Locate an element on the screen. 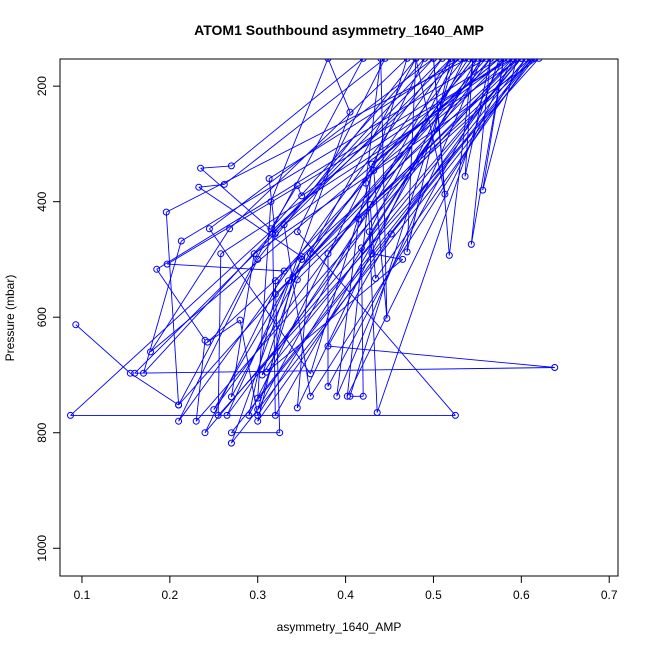  y-tick-label: 800 is located at coordinates (42, 432).